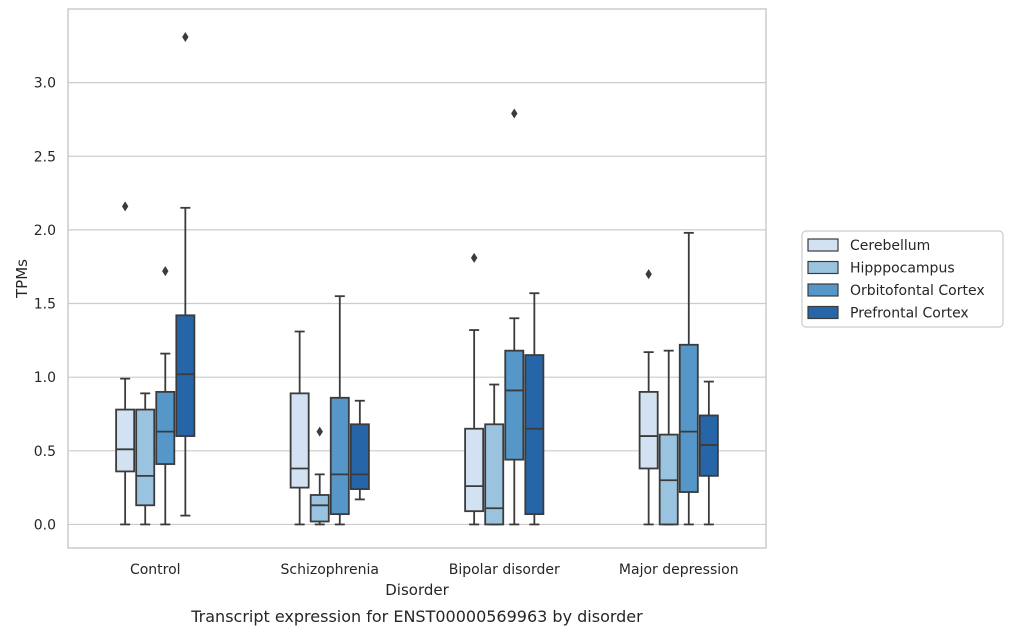  I want to click on box-orbitofontal-cortex-control, so click(165, 396).